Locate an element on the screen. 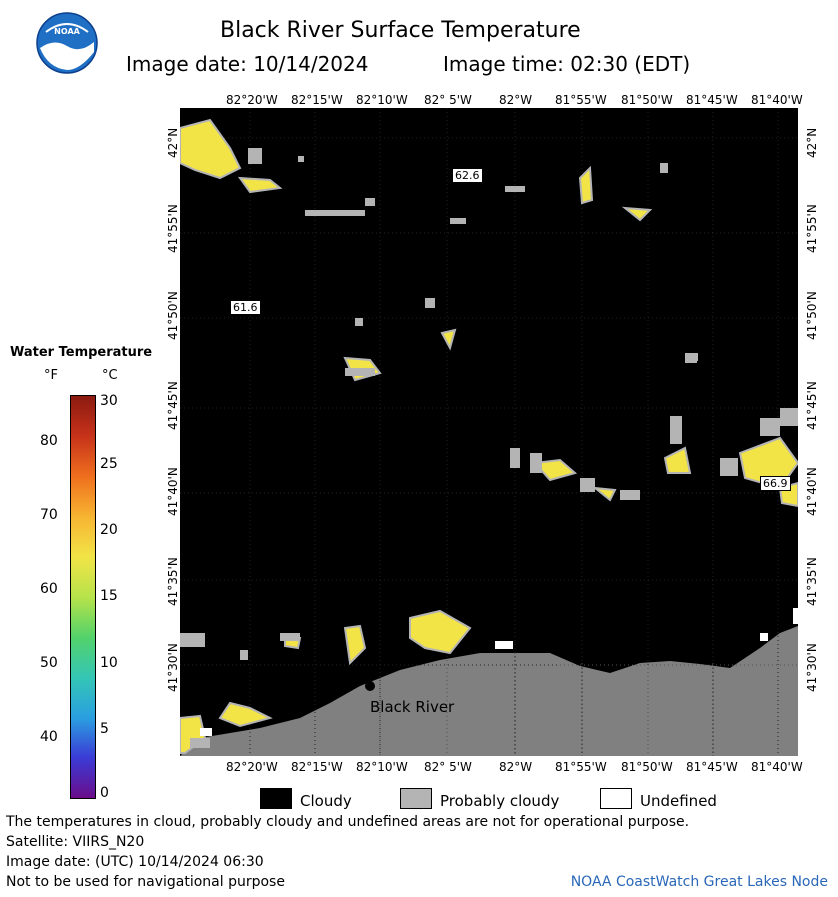 The height and width of the screenshot is (897, 838). f-tick: 70 is located at coordinates (49, 515).